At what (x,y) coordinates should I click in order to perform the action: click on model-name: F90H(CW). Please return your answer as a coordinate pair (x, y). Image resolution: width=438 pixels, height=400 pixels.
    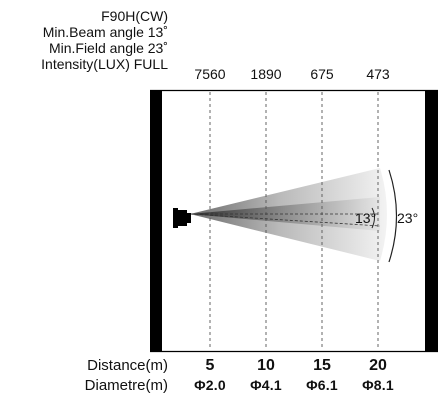
    Looking at the image, I should click on (134, 16).